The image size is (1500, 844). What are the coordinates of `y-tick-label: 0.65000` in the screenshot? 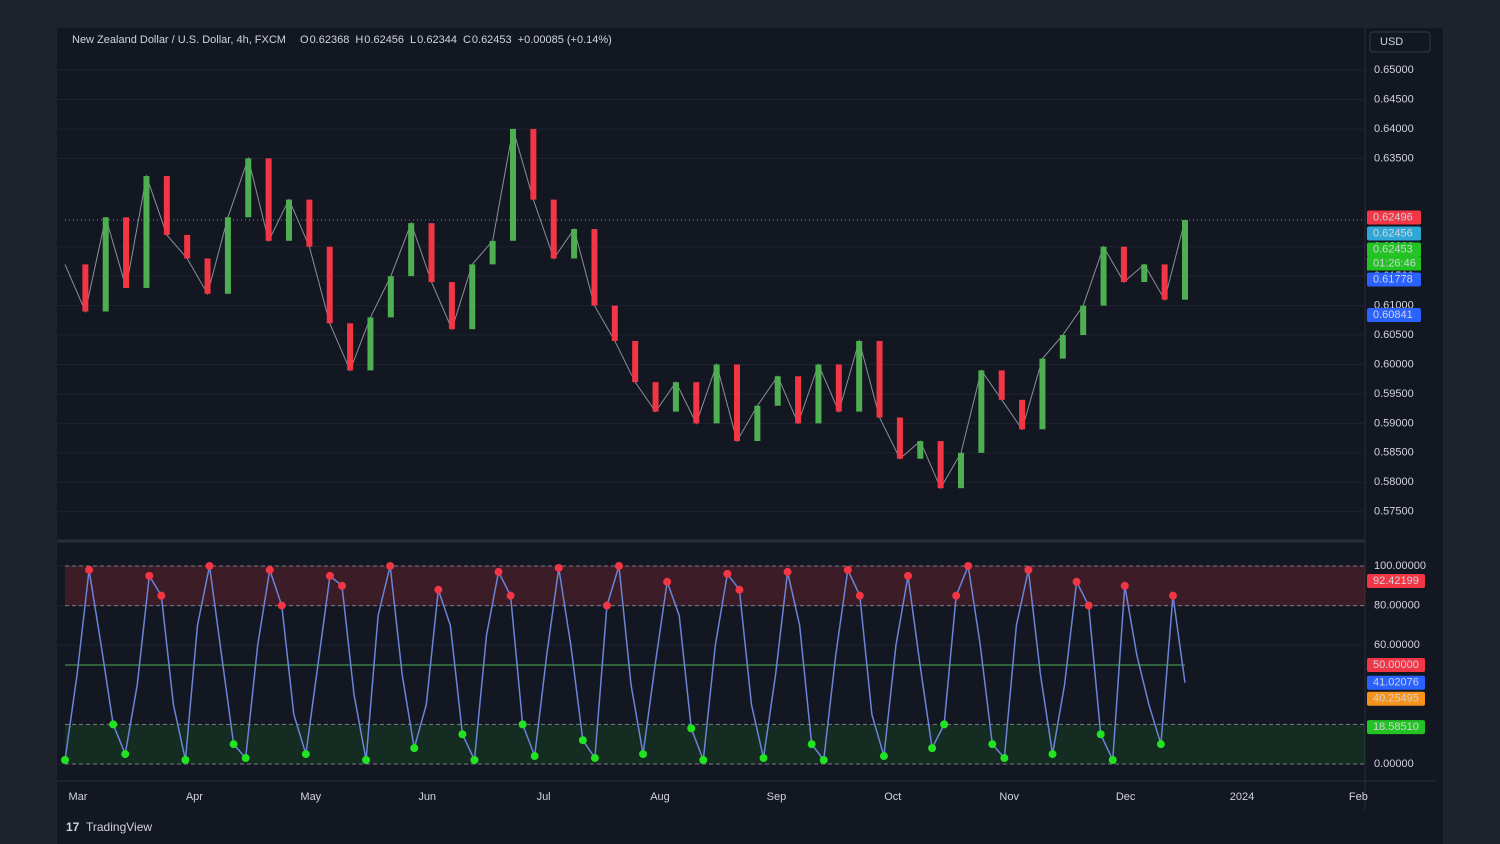 It's located at (1394, 70).